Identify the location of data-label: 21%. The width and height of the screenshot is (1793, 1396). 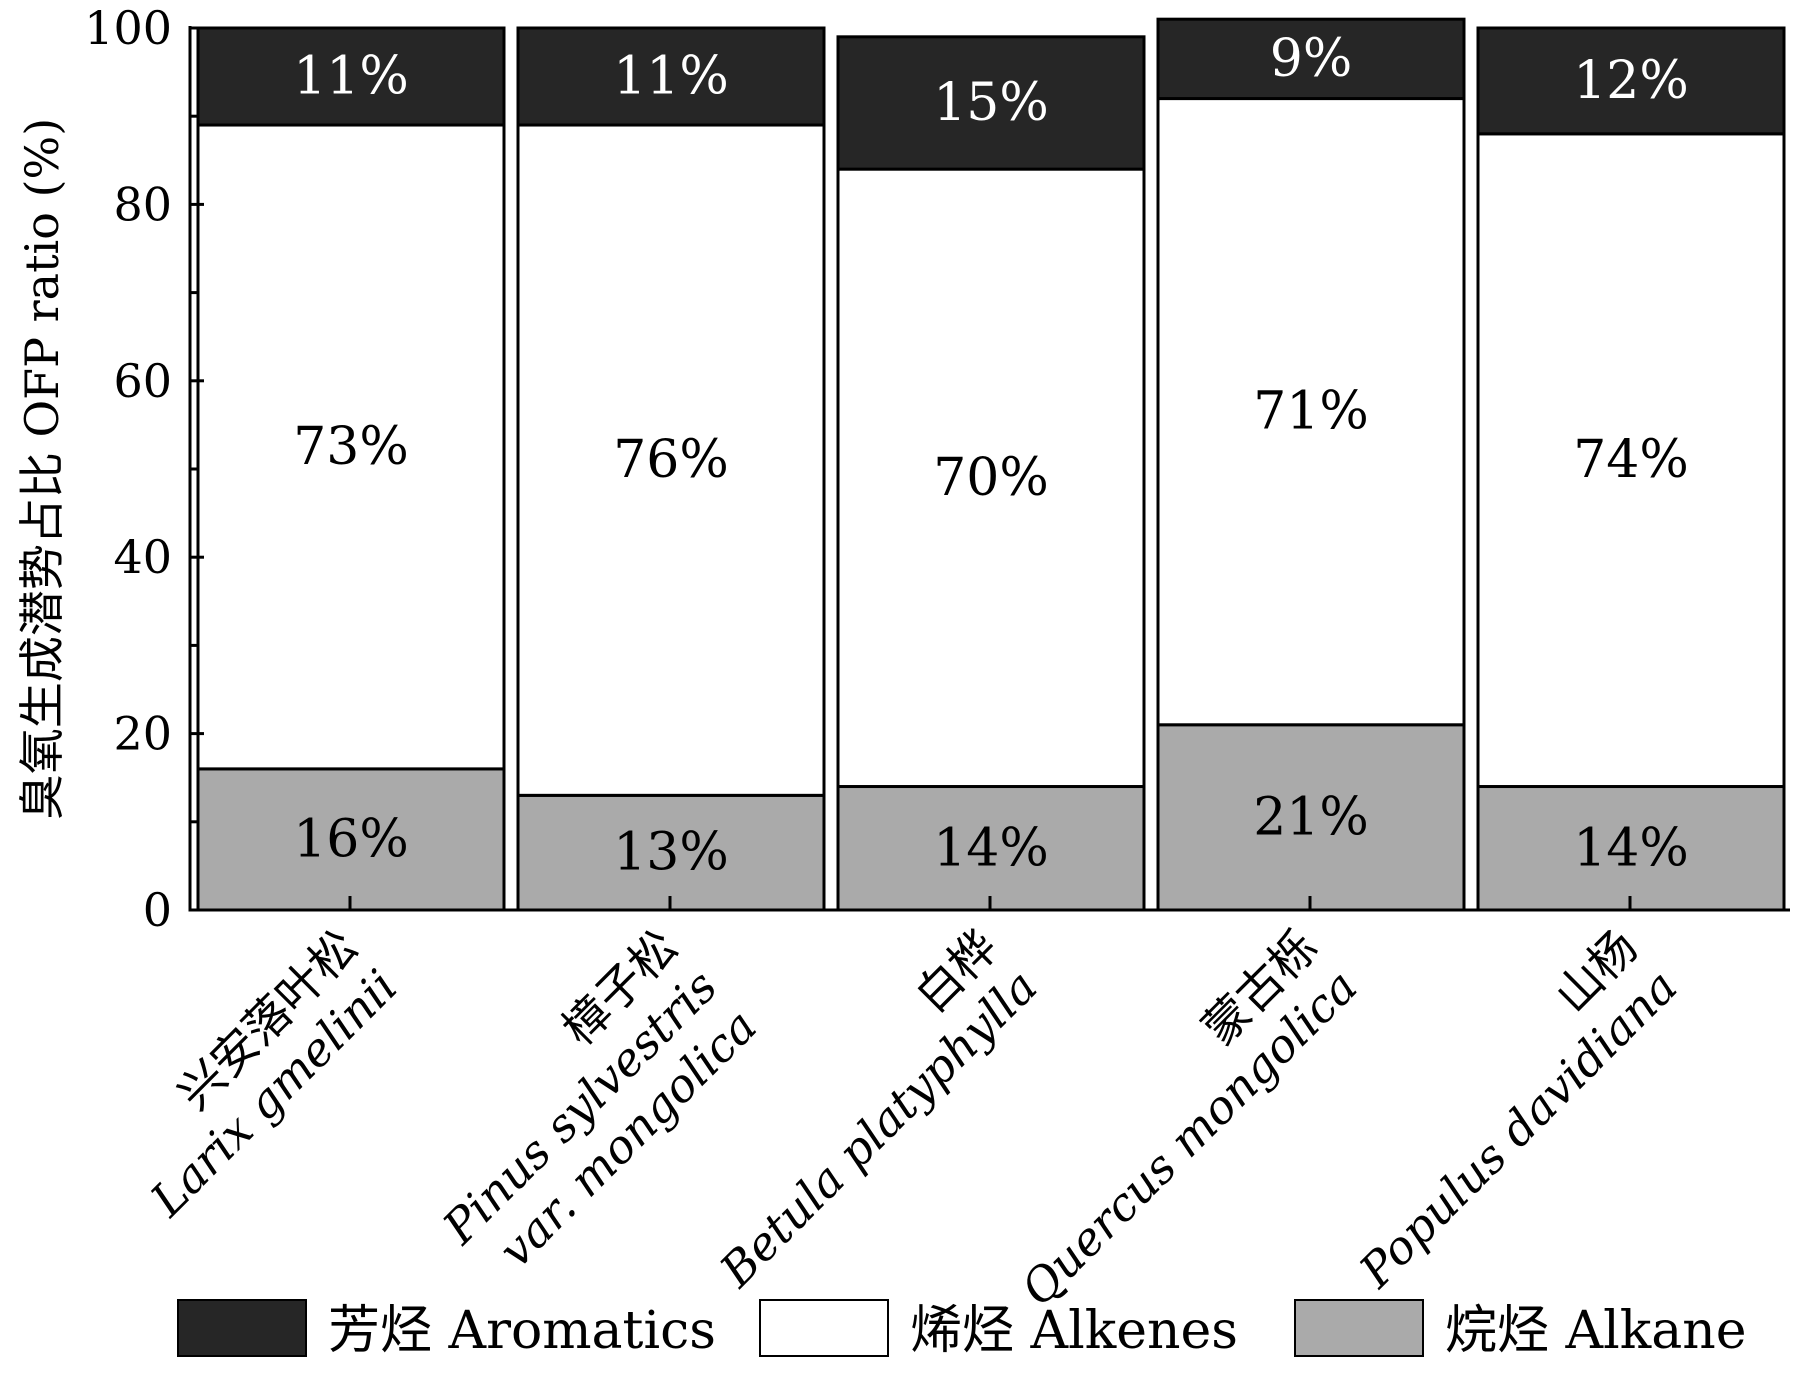
(1311, 817).